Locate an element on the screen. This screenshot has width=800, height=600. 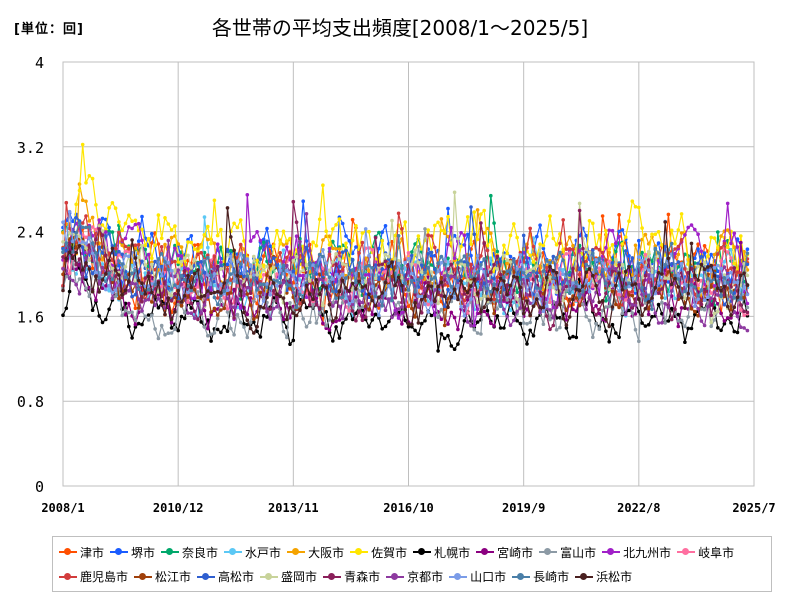
legend-item: 大阪市 is located at coordinates (315, 552).